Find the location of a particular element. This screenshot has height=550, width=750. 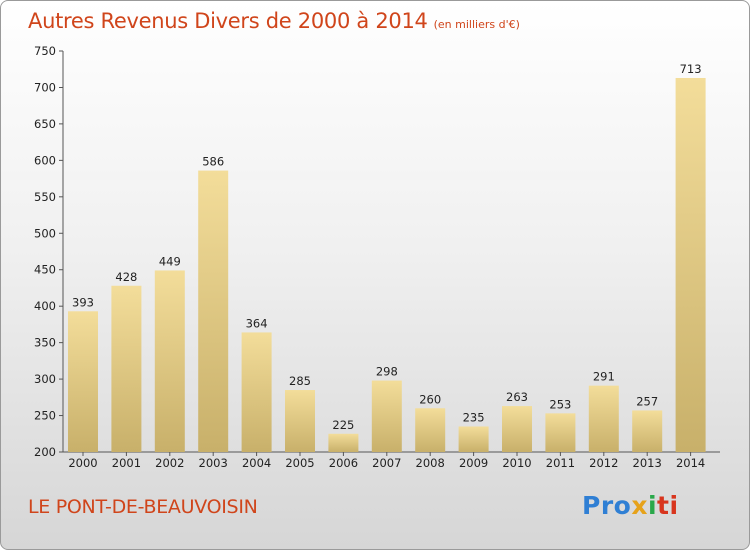

value-label-2014: 713 is located at coordinates (691, 69).